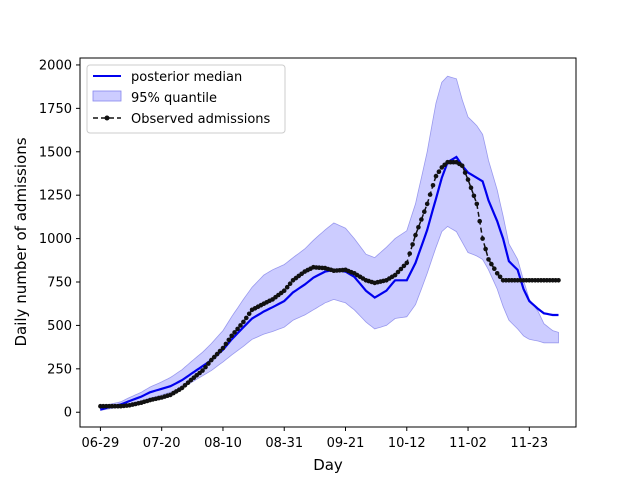 Image resolution: width=640 pixels, height=480 pixels. What do you see at coordinates (529, 443) in the screenshot?
I see `x-tick-label: 11-23` at bounding box center [529, 443].